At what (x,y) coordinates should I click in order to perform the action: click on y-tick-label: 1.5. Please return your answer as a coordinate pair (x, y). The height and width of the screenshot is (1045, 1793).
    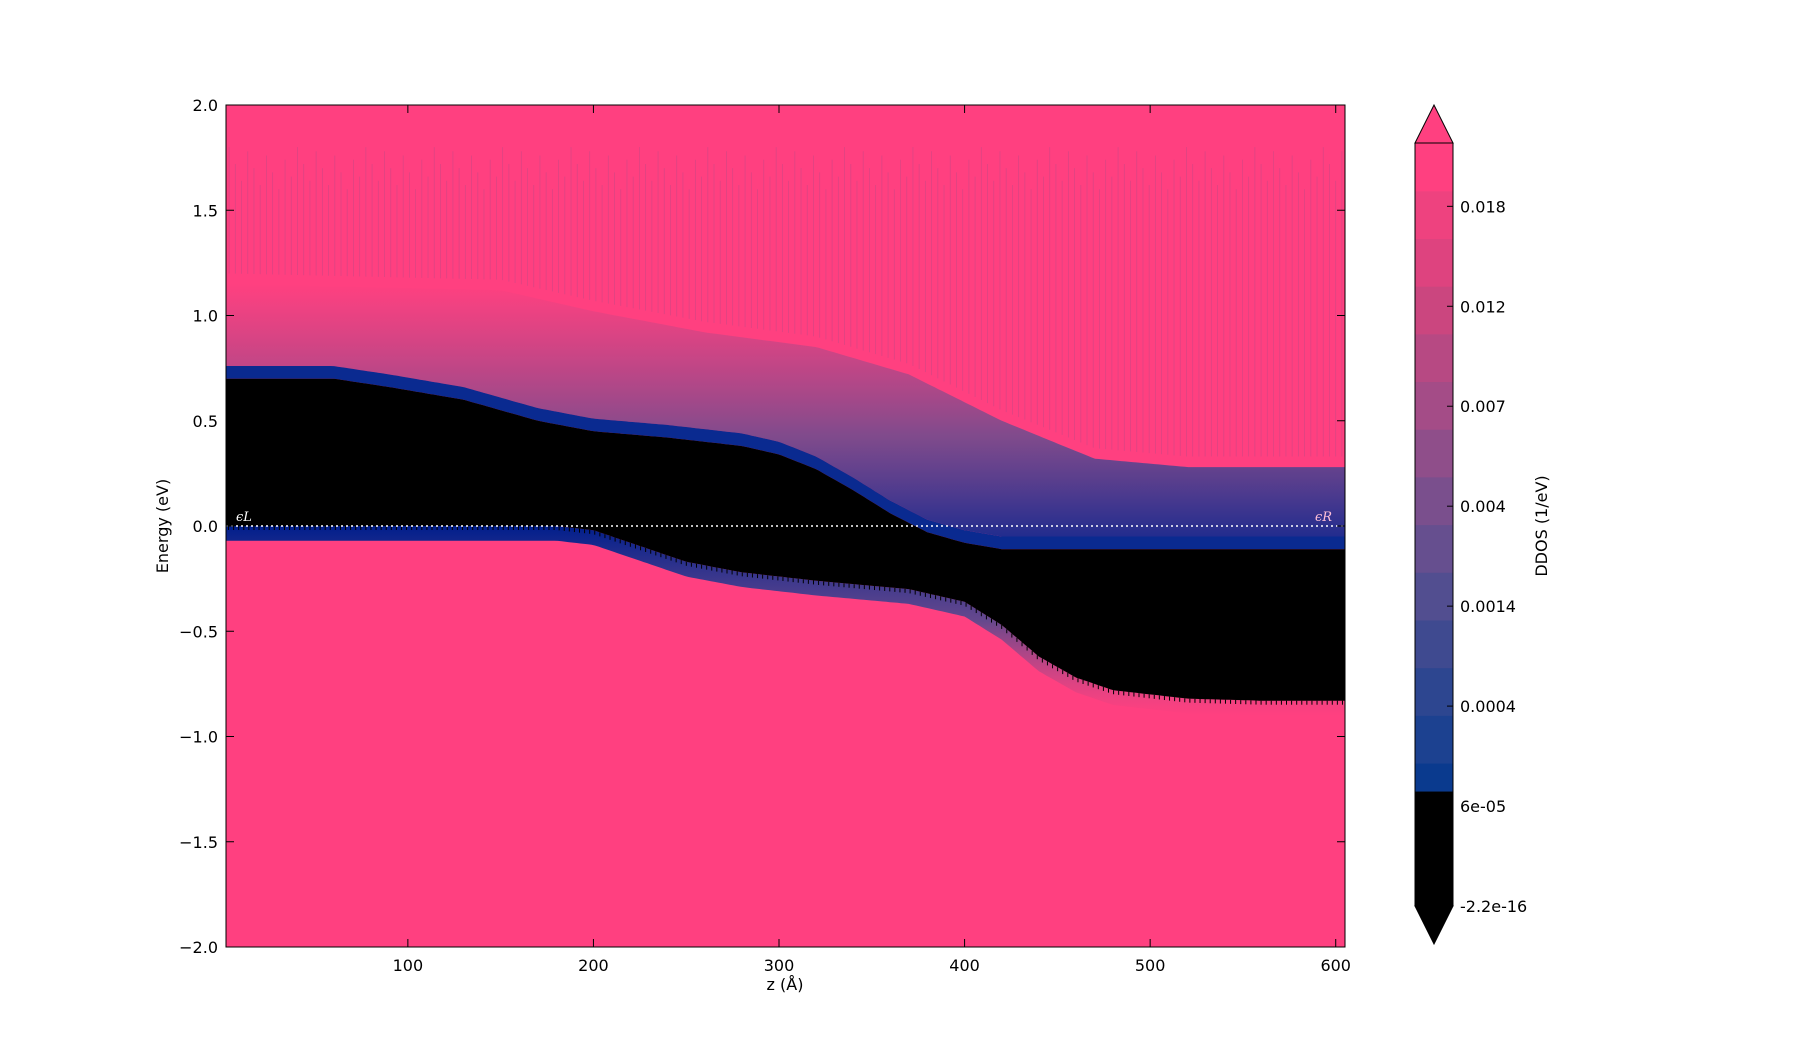
    Looking at the image, I should click on (205, 210).